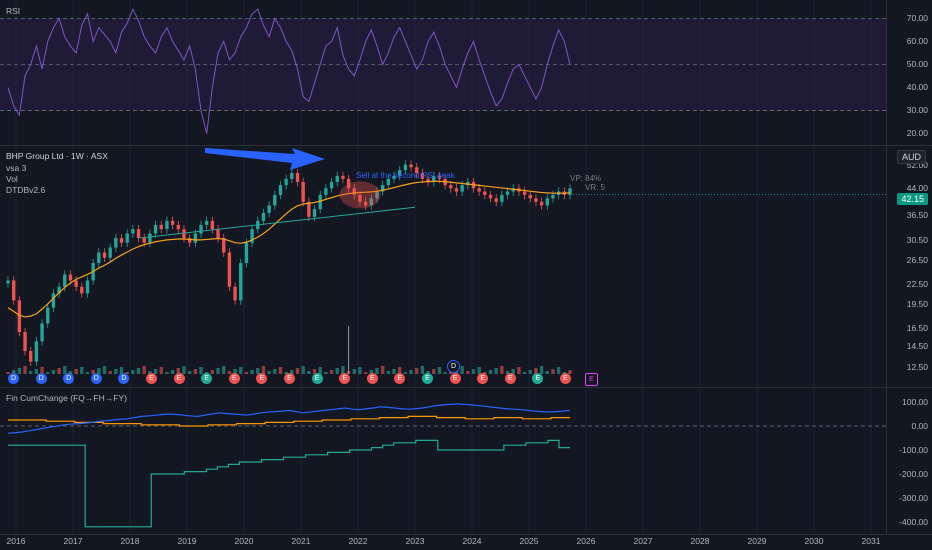 This screenshot has width=932, height=550. What do you see at coordinates (919, 426) in the screenshot?
I see `axis-tick: 0.00` at bounding box center [919, 426].